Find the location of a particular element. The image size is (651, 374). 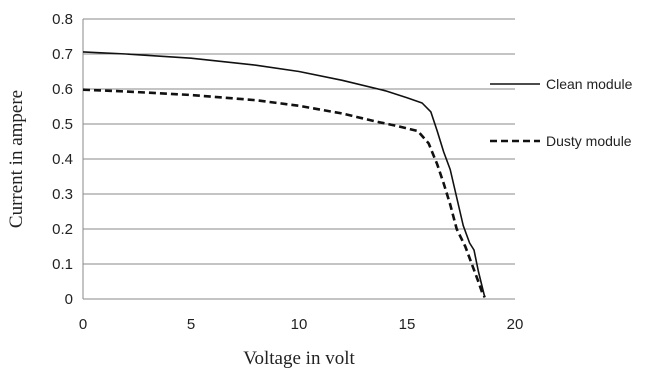

y-tick-label: 0.4 is located at coordinates (62, 159).